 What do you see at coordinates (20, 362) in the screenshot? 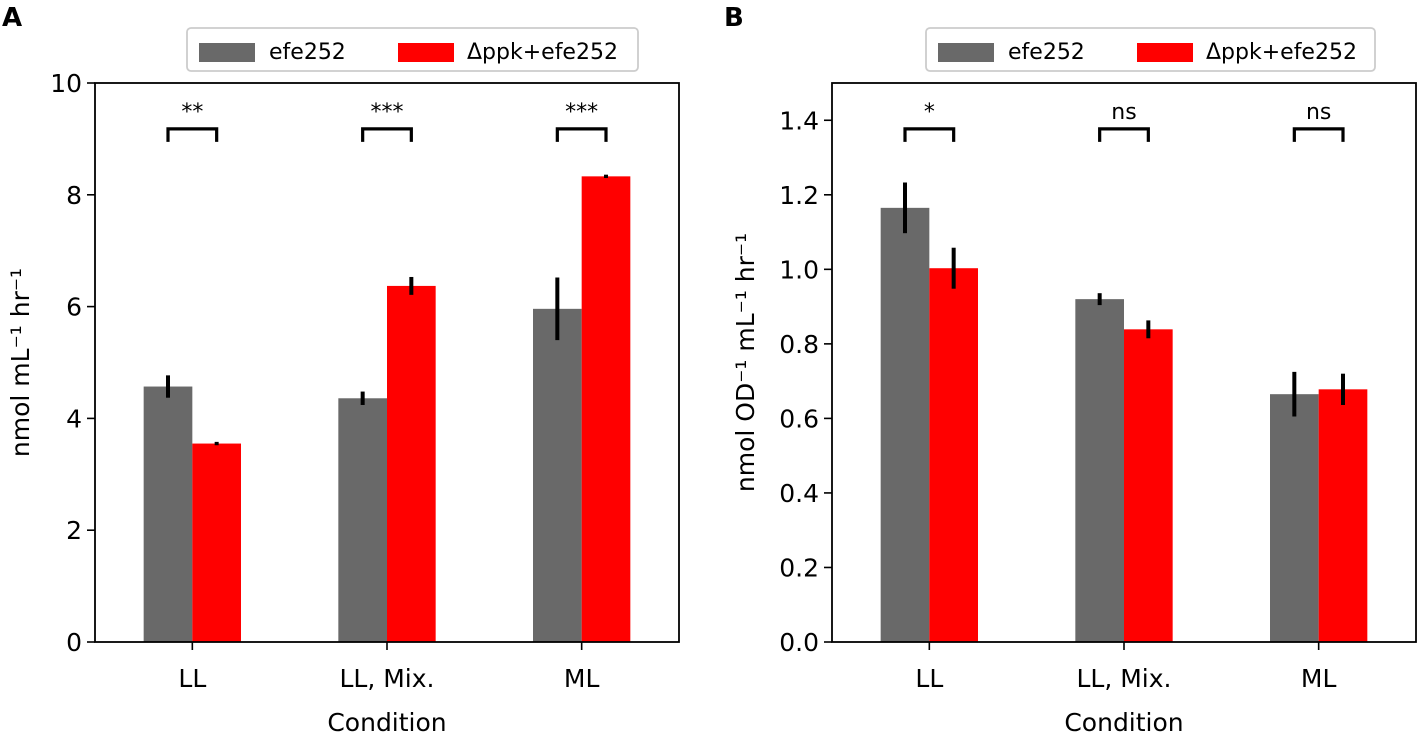
I see `y-axis-label: nmol mL⁻¹ hr⁻¹` at bounding box center [20, 362].